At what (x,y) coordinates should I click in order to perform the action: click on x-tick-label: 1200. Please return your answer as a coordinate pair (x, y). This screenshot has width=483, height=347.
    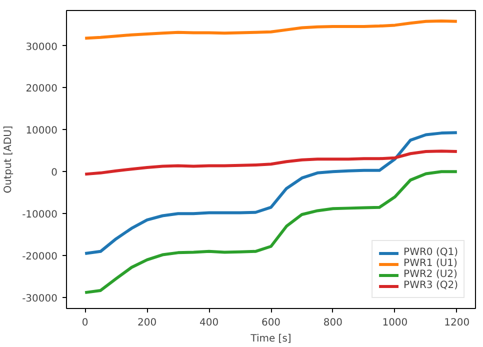
    Looking at the image, I should click on (457, 323).